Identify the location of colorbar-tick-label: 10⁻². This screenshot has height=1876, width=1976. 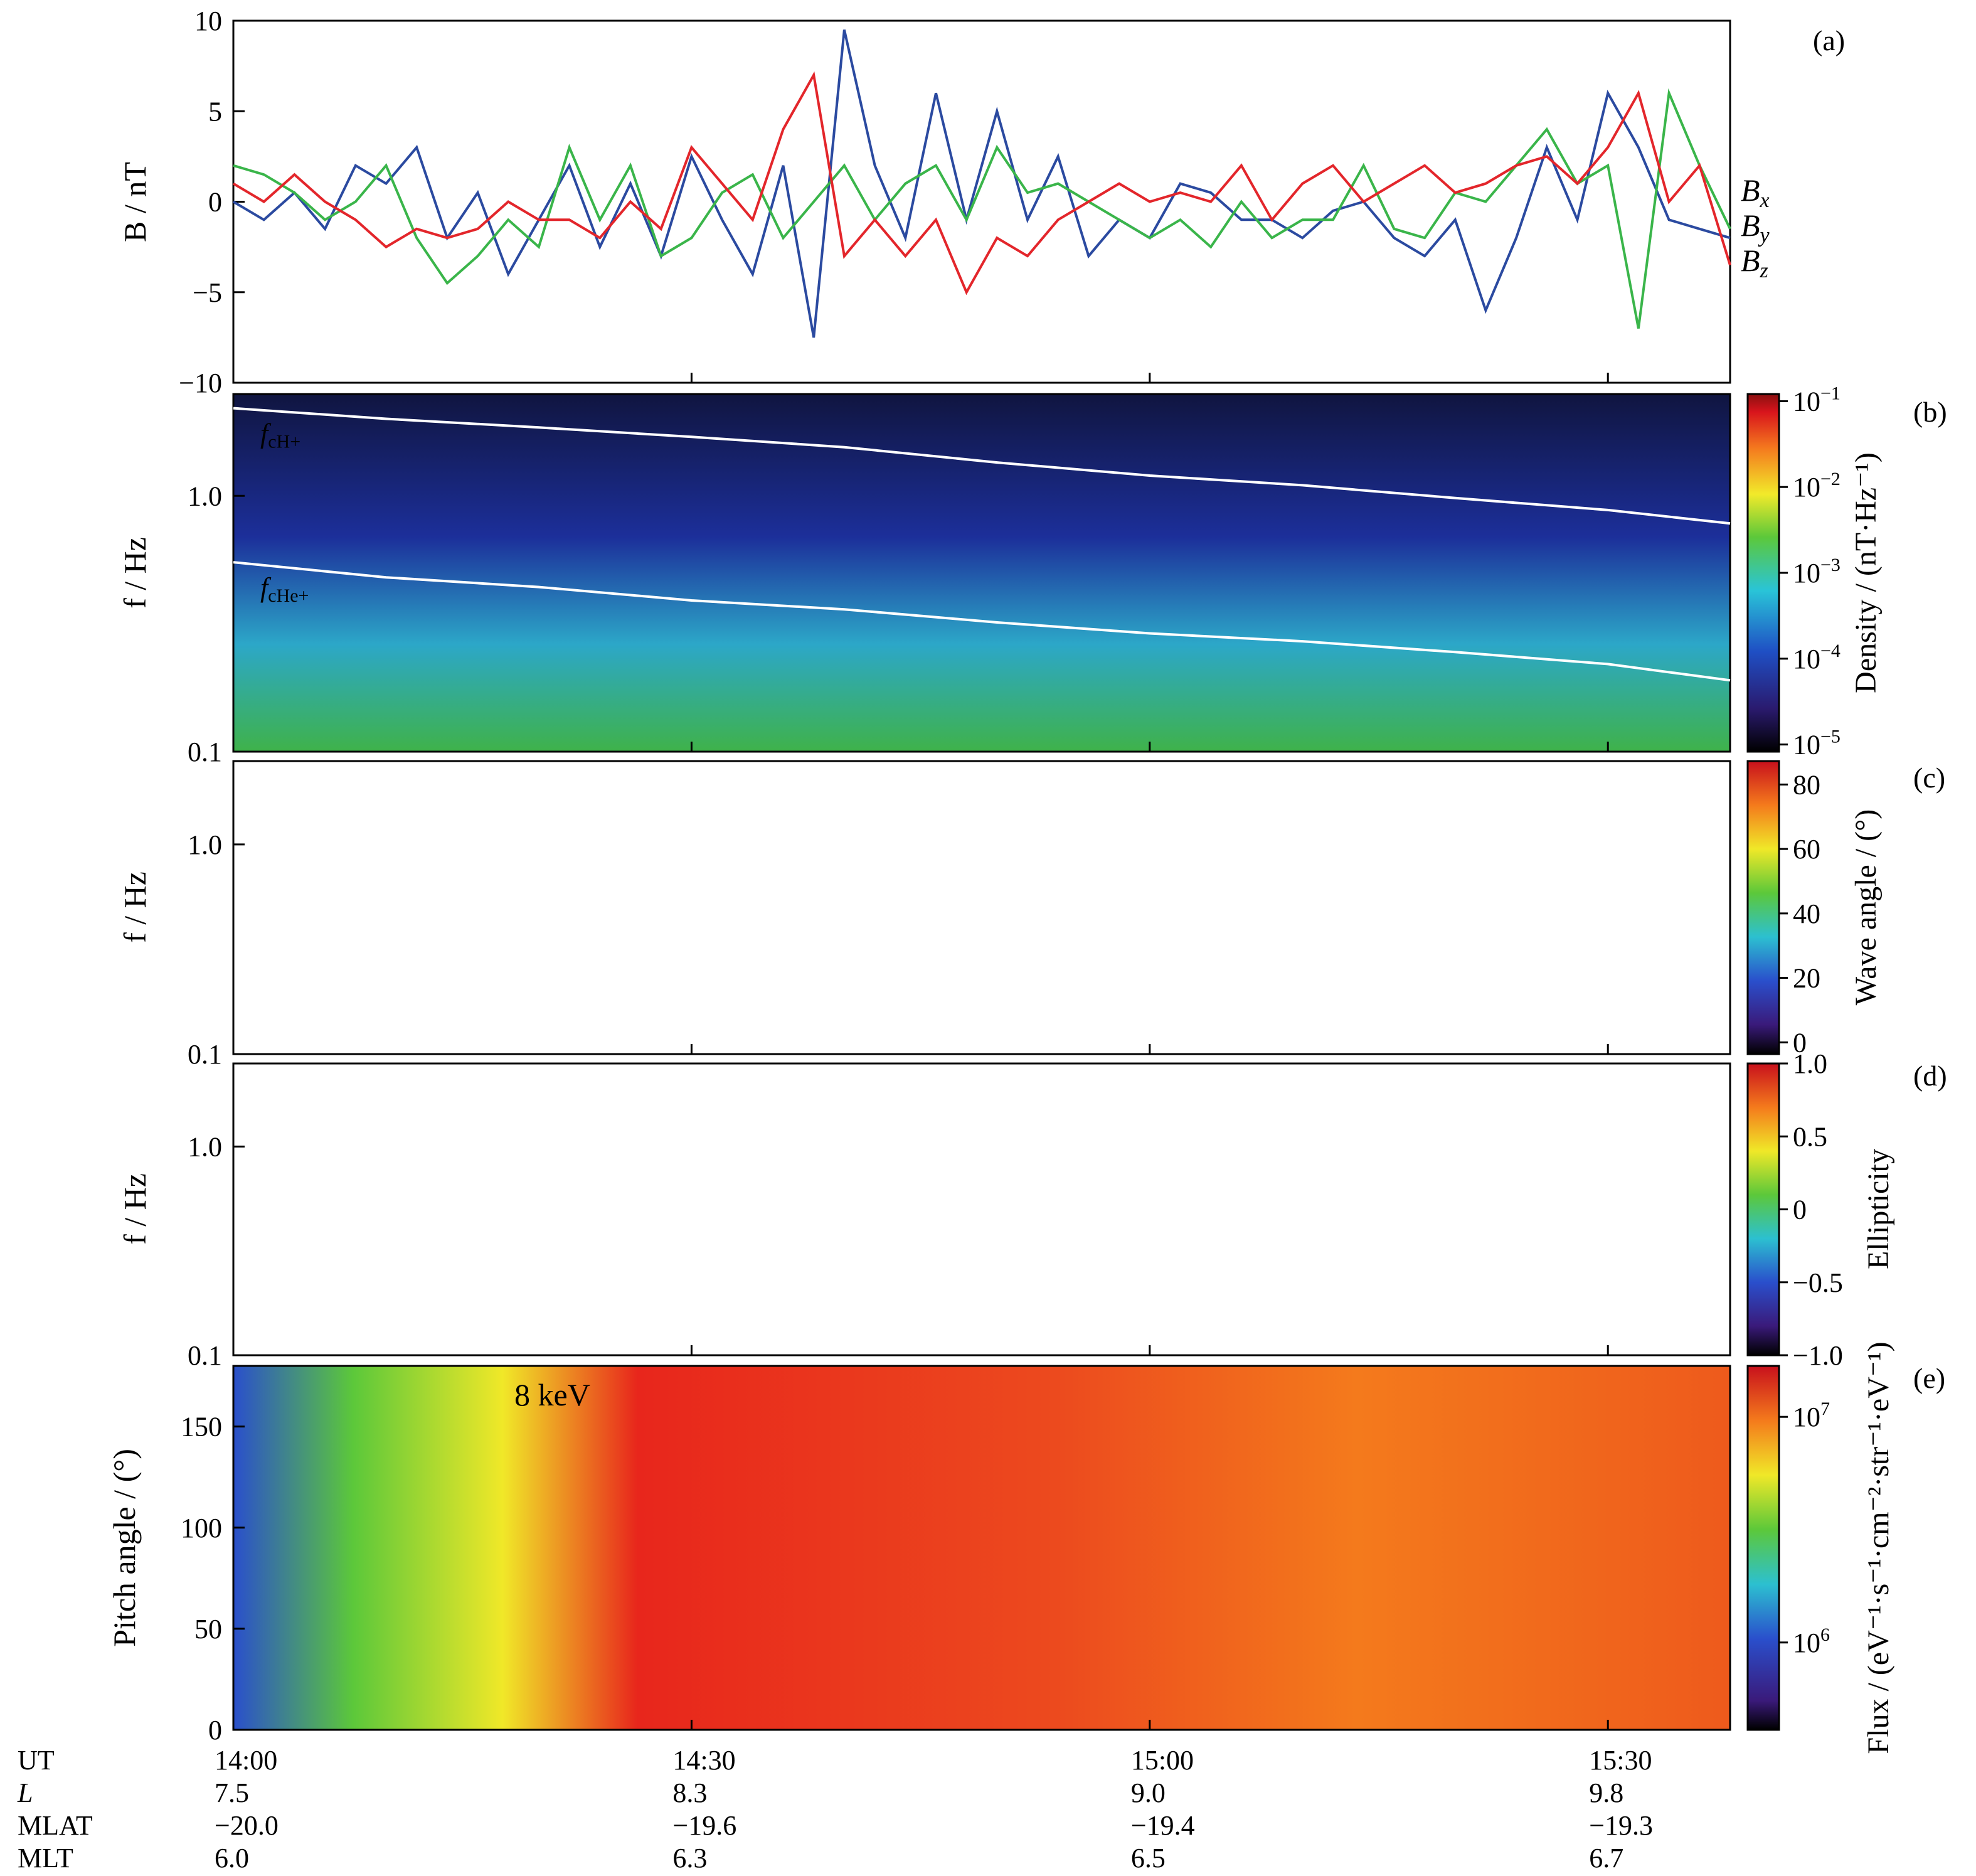
(1817, 486).